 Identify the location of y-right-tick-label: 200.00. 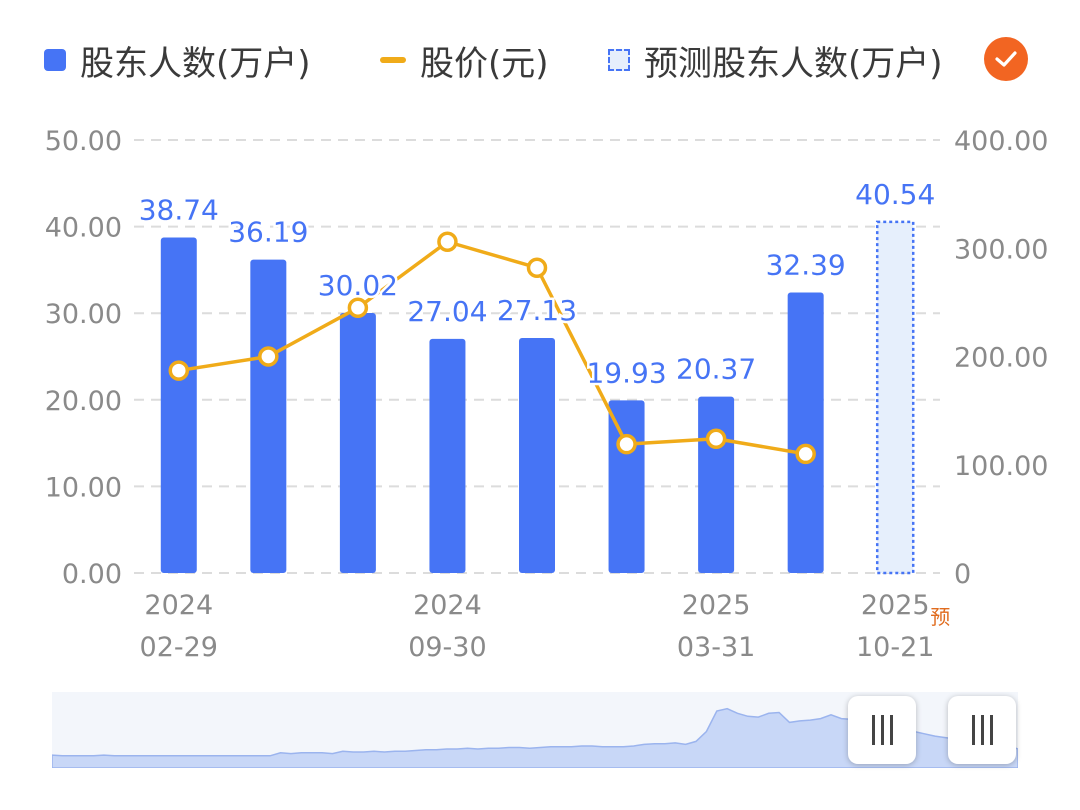
(1001, 358).